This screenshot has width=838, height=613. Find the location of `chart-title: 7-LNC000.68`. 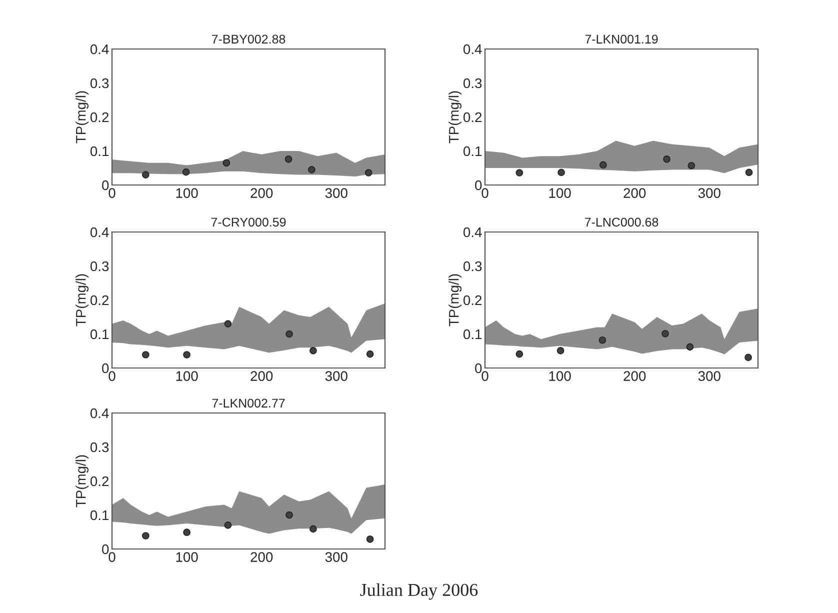

chart-title: 7-LNC000.68 is located at coordinates (621, 222).